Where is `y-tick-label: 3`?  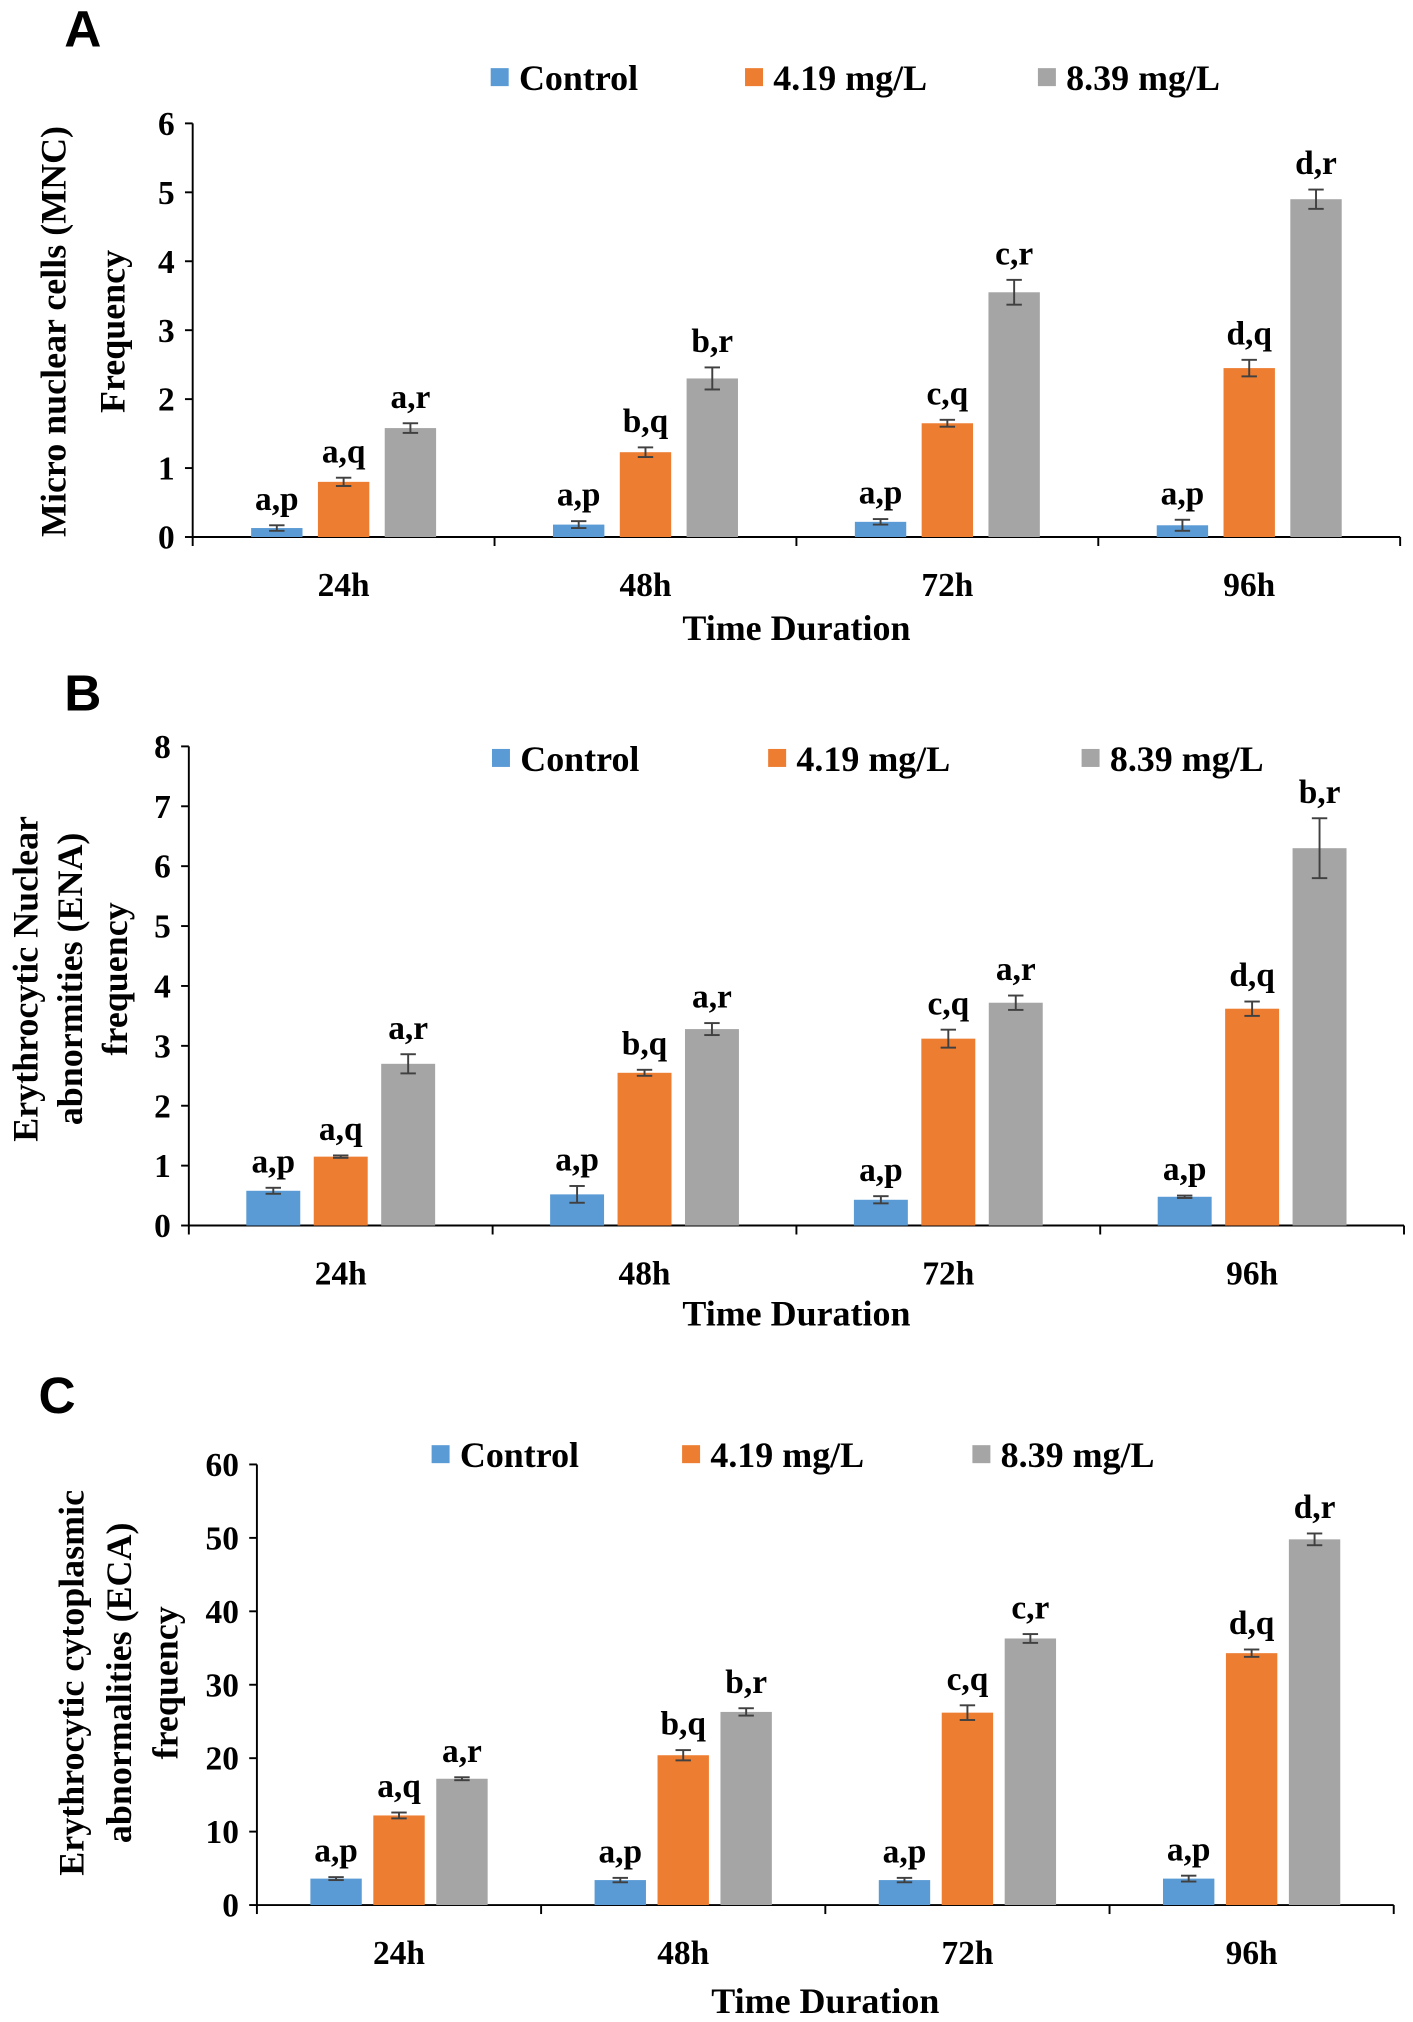
y-tick-label: 3 is located at coordinates (166, 331).